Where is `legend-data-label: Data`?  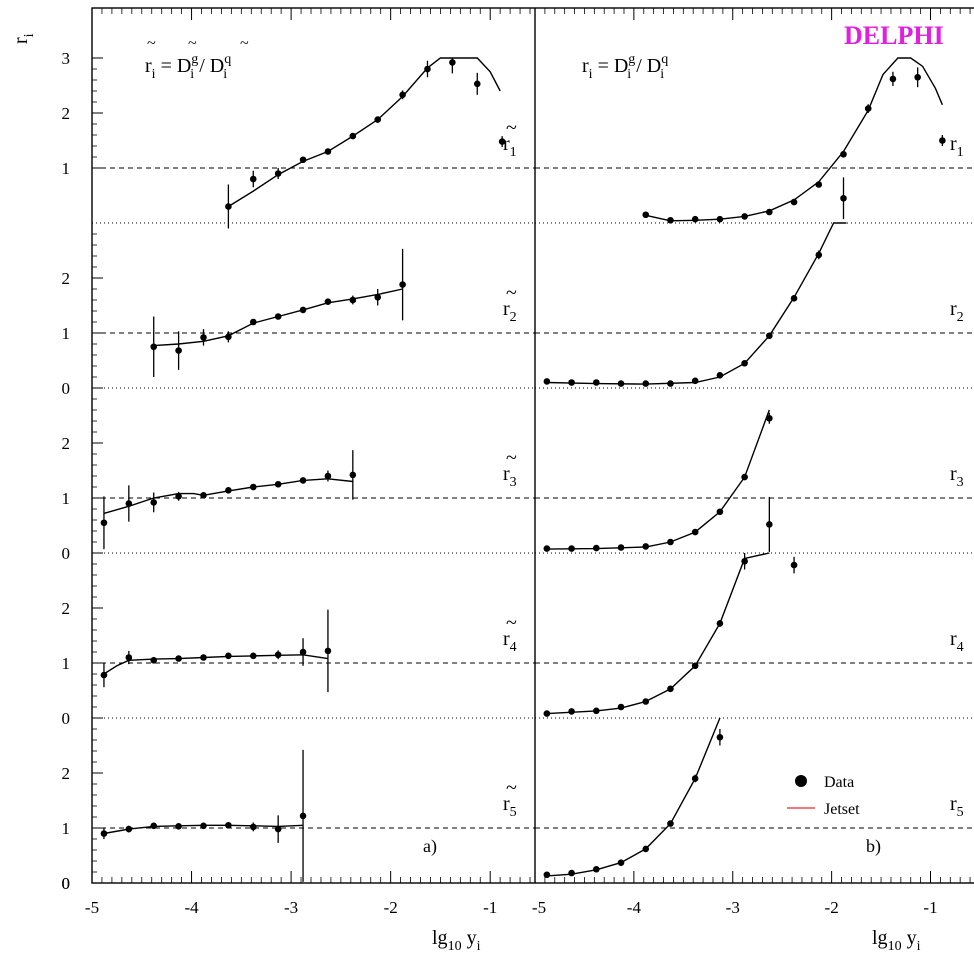
legend-data-label: Data is located at coordinates (839, 782).